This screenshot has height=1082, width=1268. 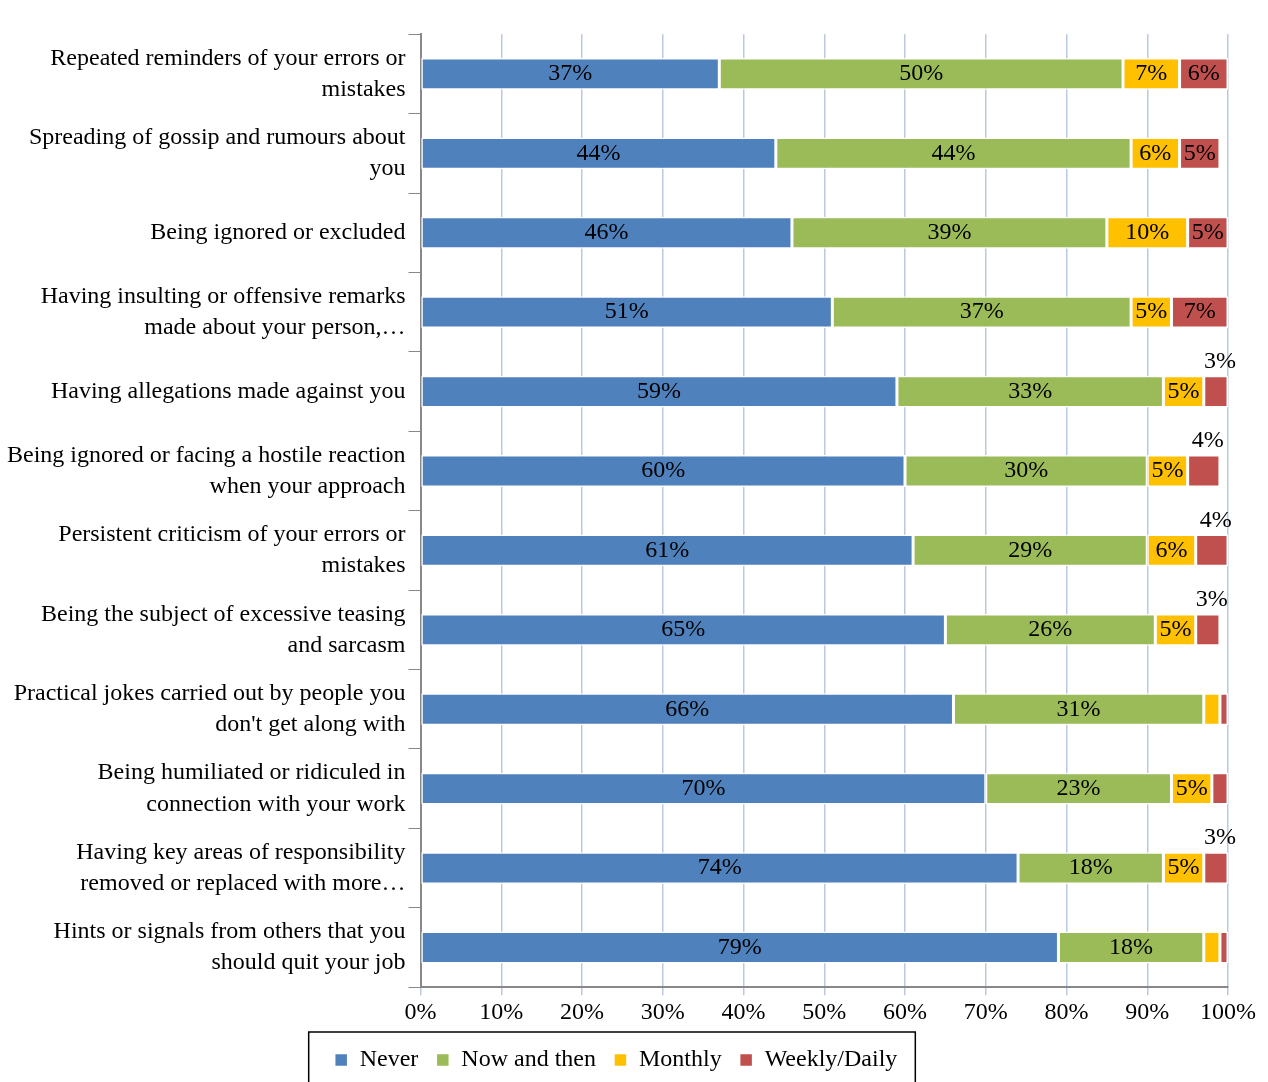 I want to click on y-tick-label: Hints or signals from others that you should quit your job, so click(x=229, y=946).